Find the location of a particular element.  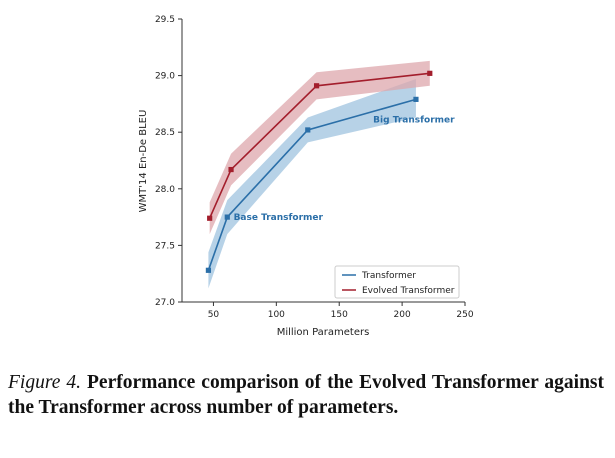

x-axis-label: Million Parameters is located at coordinates (323, 332).